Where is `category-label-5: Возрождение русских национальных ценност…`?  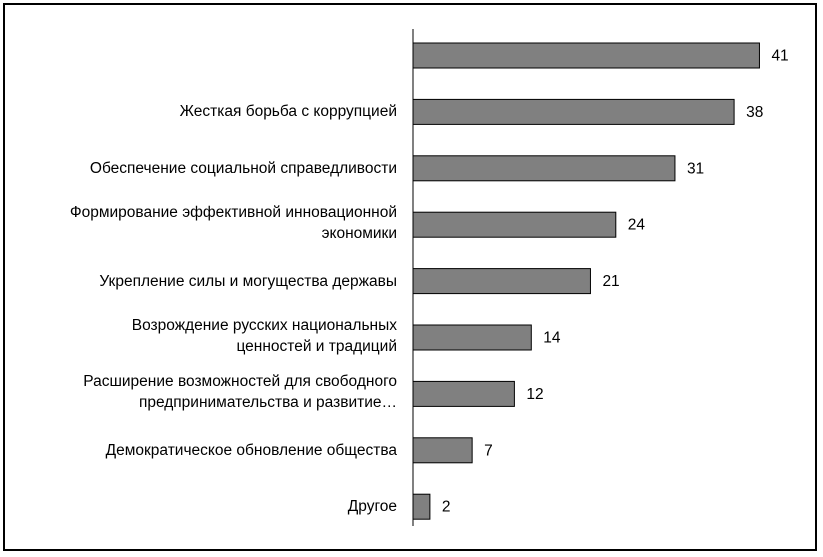
category-label-5: Возрождение русских национальных ценност… is located at coordinates (264, 335).